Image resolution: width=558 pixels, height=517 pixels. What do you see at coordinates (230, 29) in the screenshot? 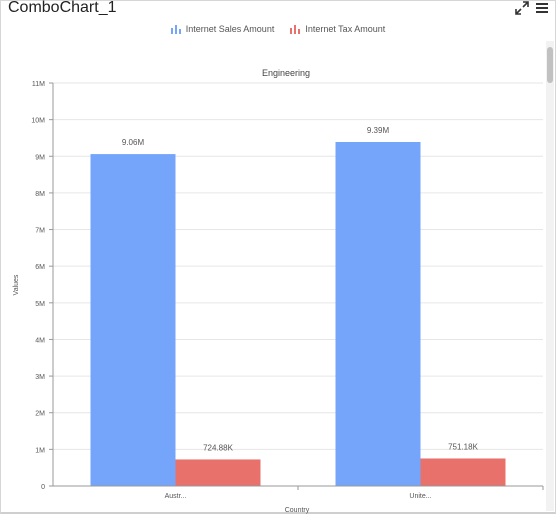
I see `legend-label-sales: Internet Sales Amount` at bounding box center [230, 29].